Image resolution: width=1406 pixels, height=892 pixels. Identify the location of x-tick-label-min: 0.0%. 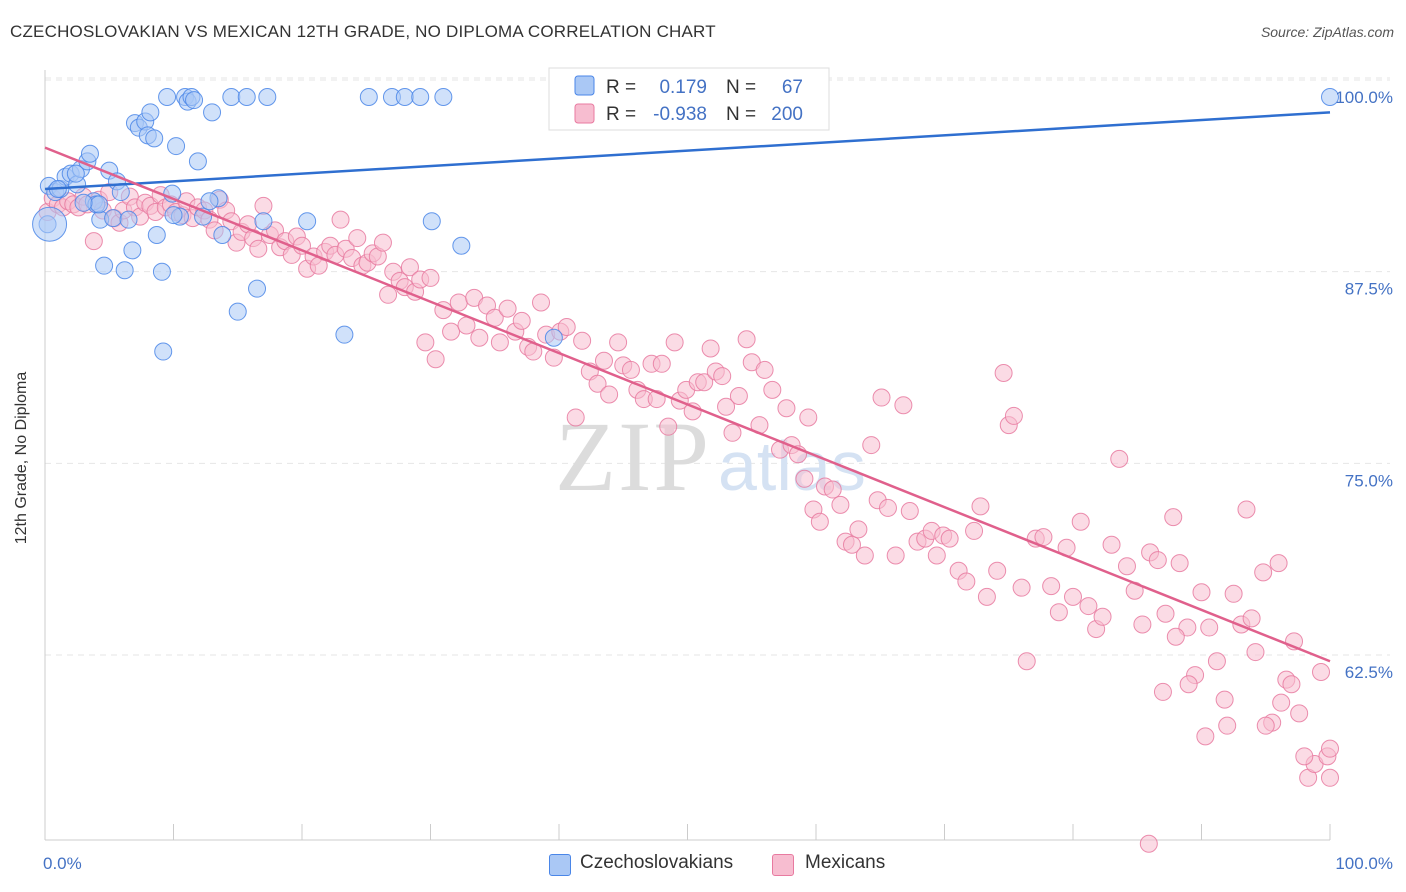
(62, 863).